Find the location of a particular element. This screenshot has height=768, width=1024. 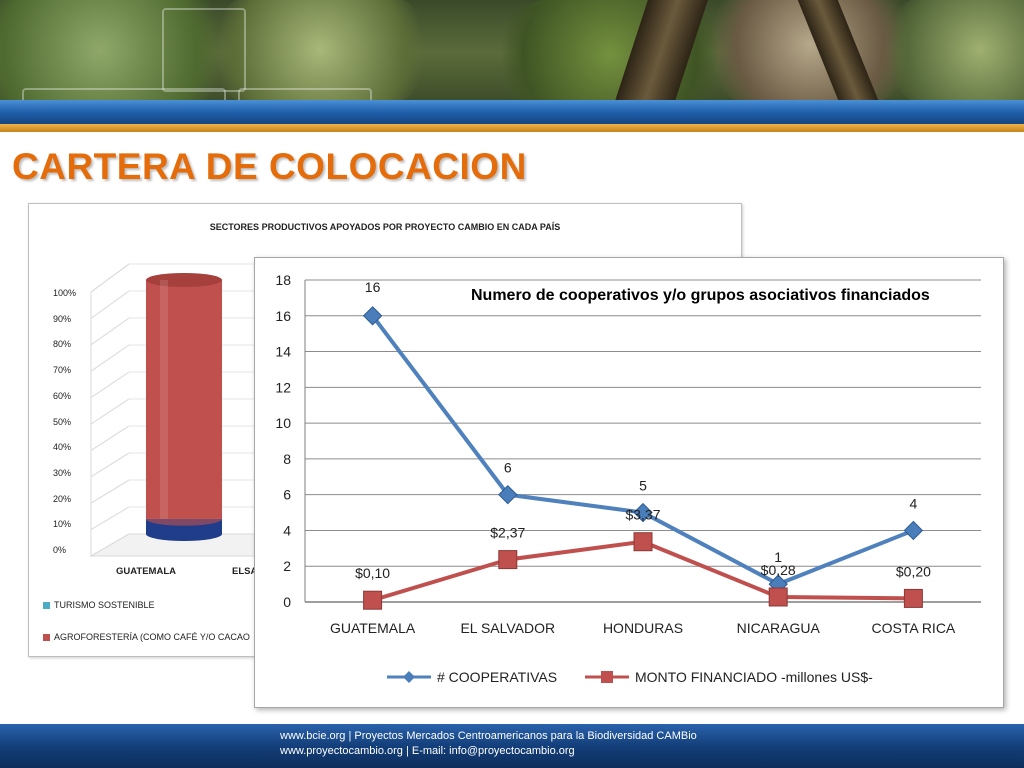

background-category-label: GUATEMALA is located at coordinates (146, 571).